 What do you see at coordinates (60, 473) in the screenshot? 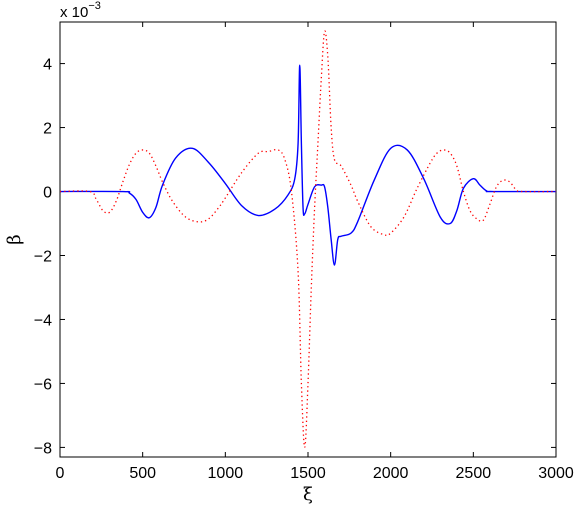
I see `x-tick-label: 0` at bounding box center [60, 473].